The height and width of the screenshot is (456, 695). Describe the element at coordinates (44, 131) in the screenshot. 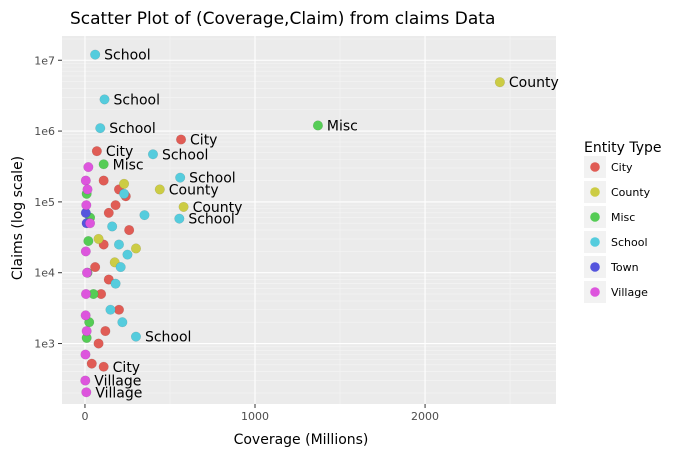

I see `y-tick-label: 1e6` at that location.